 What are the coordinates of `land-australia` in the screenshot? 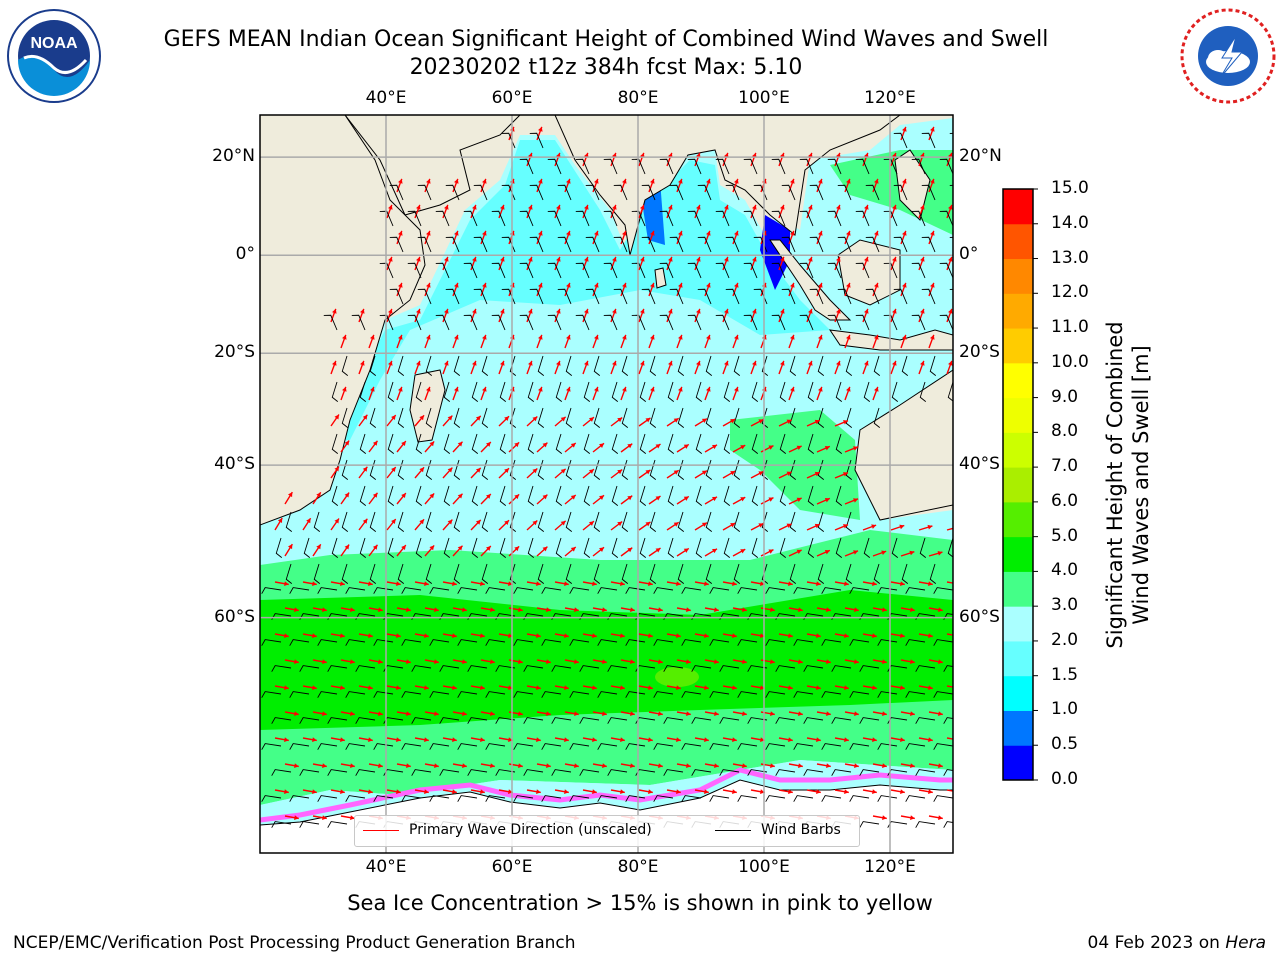 It's located at (903, 445).